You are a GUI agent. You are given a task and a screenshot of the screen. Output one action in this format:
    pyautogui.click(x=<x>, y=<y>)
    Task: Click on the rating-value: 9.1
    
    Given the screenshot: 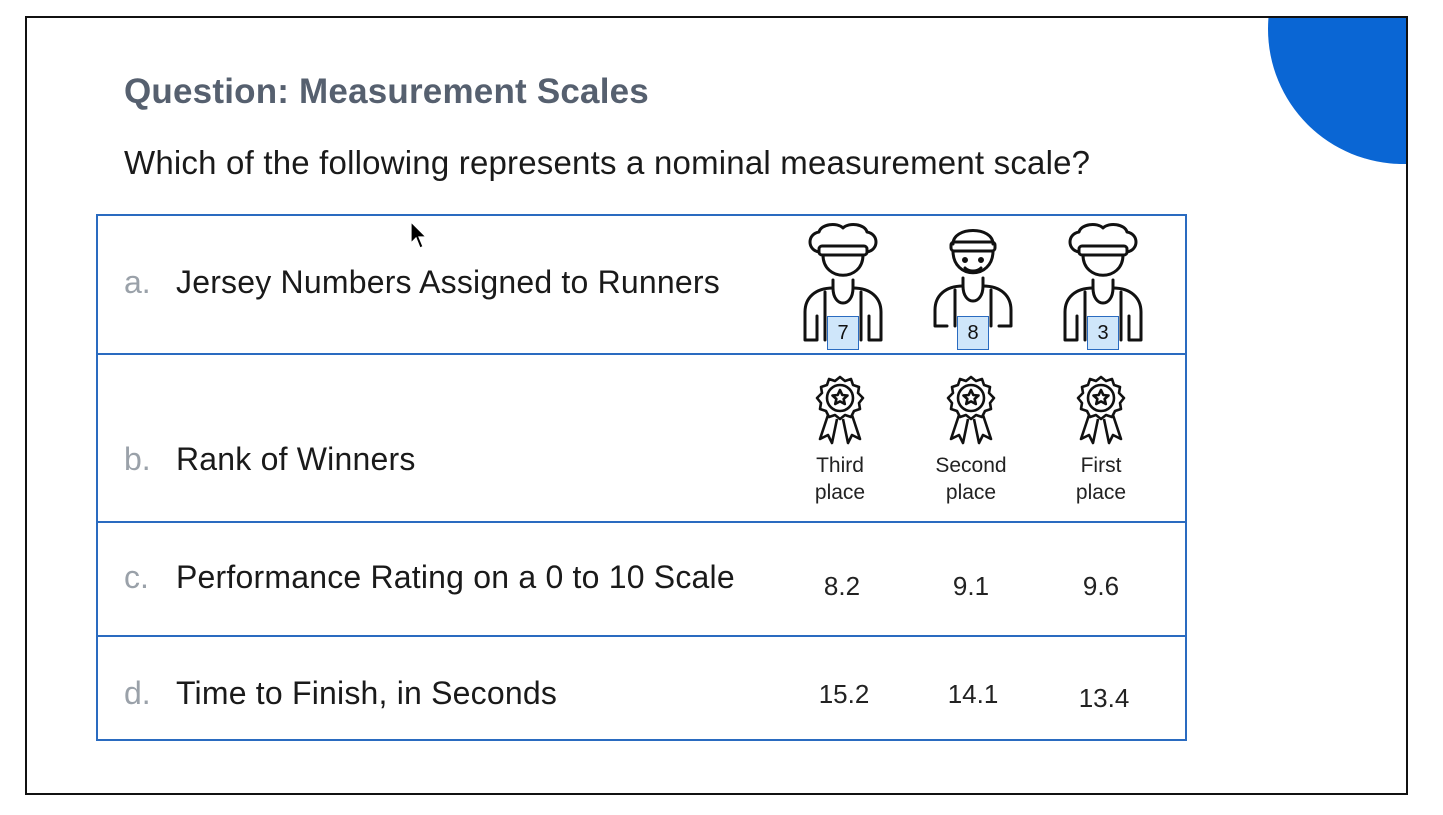 What is the action you would take?
    pyautogui.click(x=971, y=586)
    